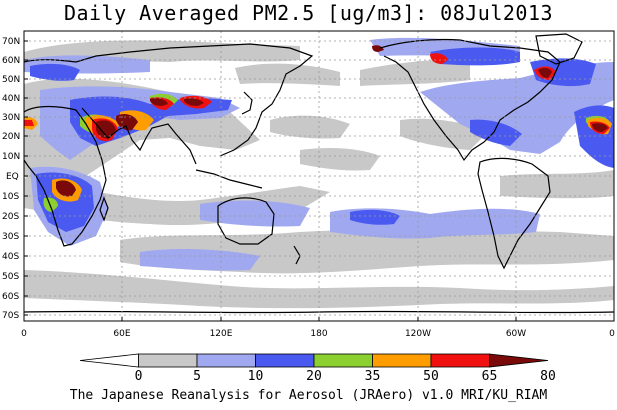 This screenshot has width=617, height=410. What do you see at coordinates (418, 334) in the screenshot?
I see `lon-label: 120W` at bounding box center [418, 334].